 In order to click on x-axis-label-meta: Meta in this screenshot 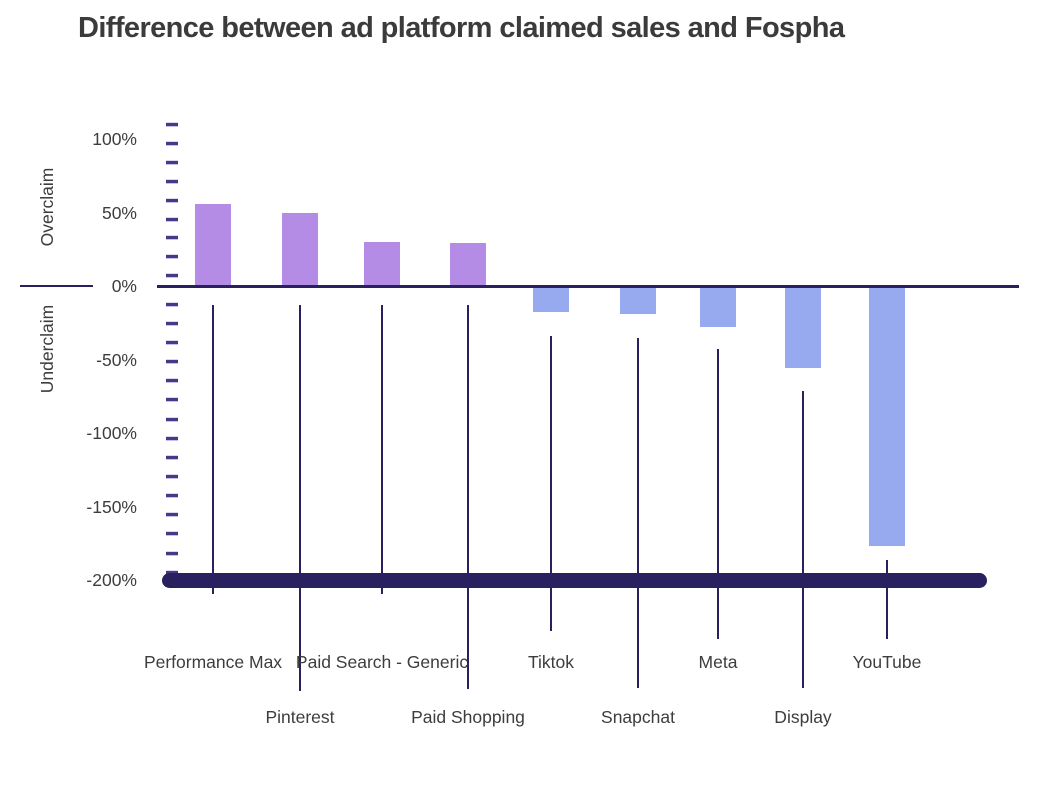, I will do `click(718, 662)`.